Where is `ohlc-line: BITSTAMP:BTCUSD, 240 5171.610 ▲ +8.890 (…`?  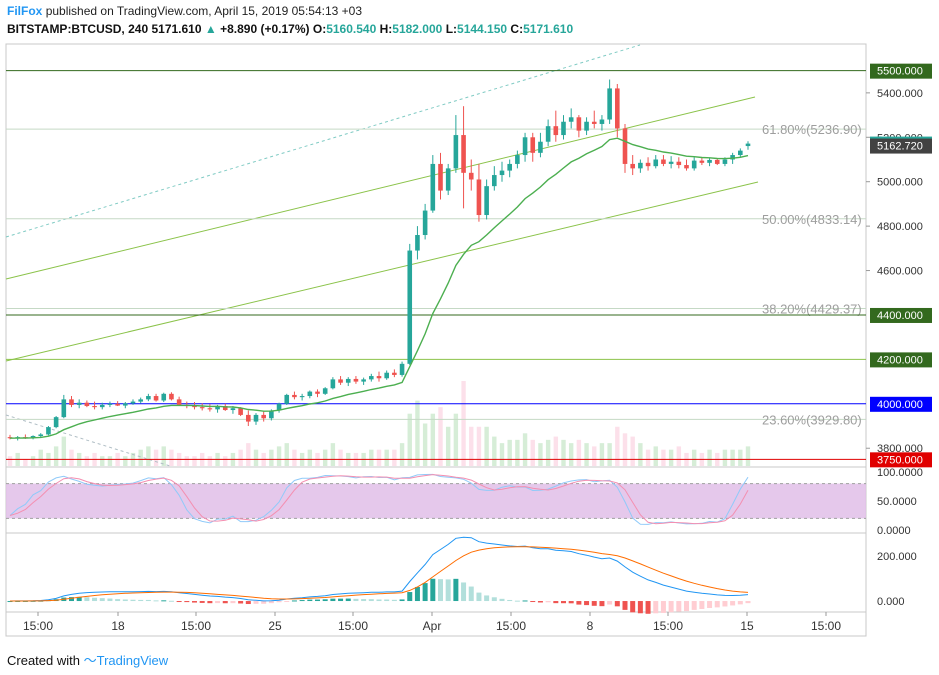 ohlc-line: BITSTAMP:BTCUSD, 240 5171.610 ▲ +8.890 (… is located at coordinates (290, 29).